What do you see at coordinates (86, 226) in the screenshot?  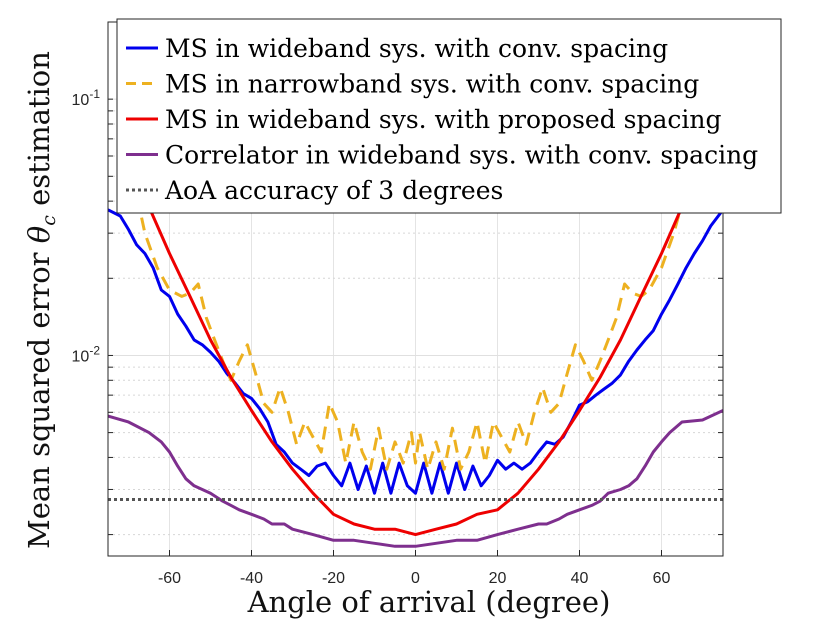 I see `y-ticks: 10⁻² 10⁻¹` at bounding box center [86, 226].